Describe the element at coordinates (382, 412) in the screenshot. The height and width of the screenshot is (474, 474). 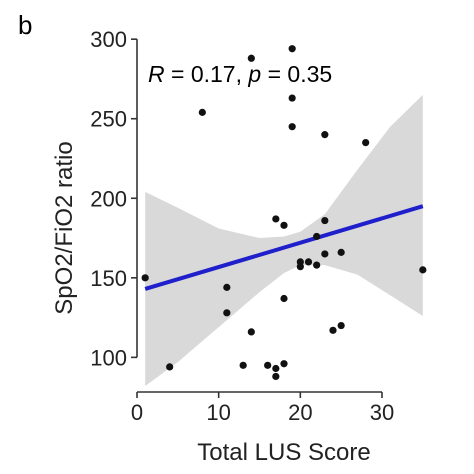
I see `x-tick-label: 30` at that location.